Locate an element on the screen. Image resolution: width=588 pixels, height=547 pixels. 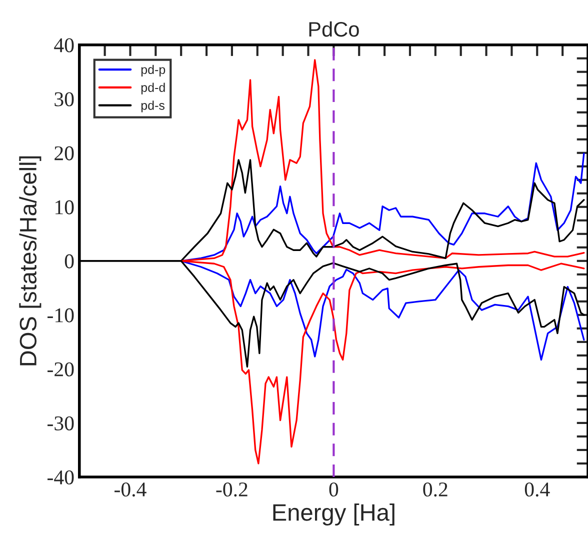
y-tick-label: -40 is located at coordinates (61, 477).